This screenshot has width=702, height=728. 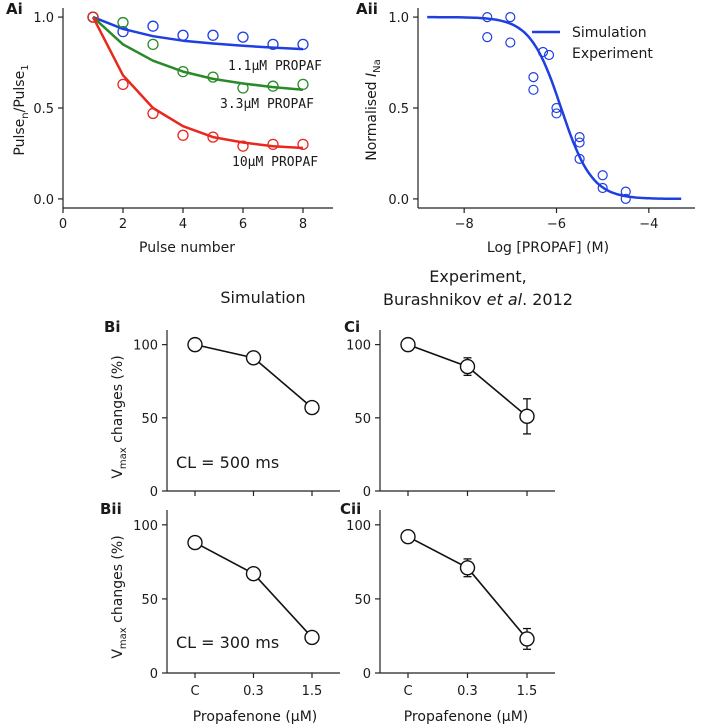 I want to click on panel-bi: Bi 0 50 100 CL = 500 ms, so click(x=222, y=409).